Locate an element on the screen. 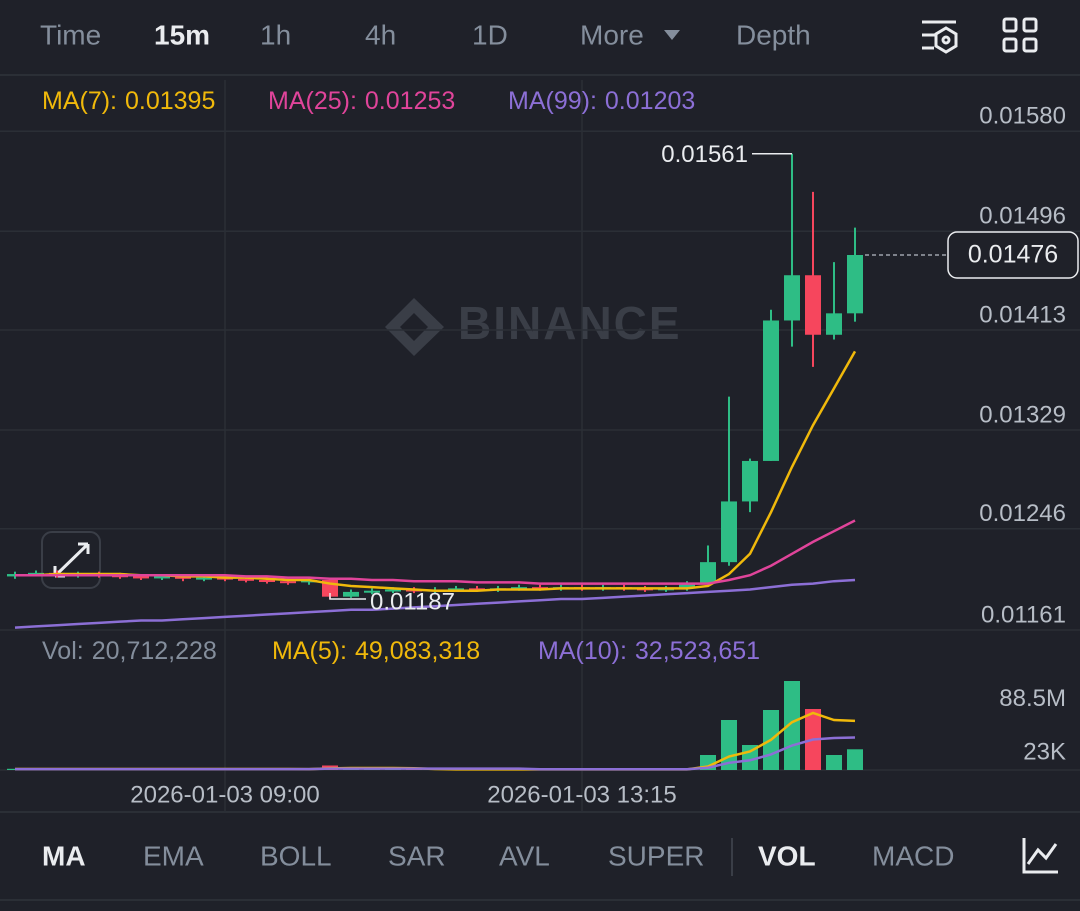 This screenshot has width=1080, height=911. ma-legend: MA(25): 0.01253 is located at coordinates (361, 101).